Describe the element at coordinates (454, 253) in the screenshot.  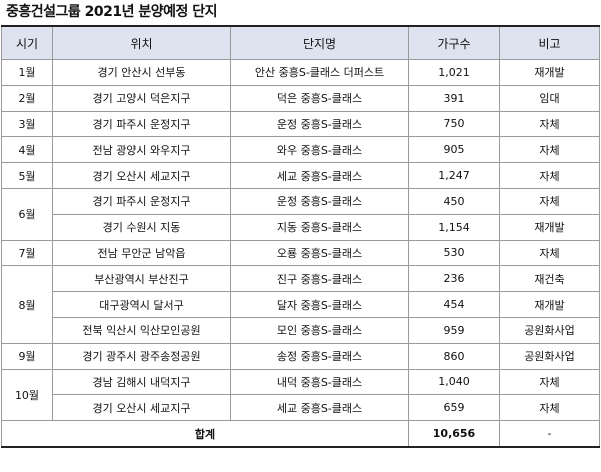
I see `units-cell: 530` at that location.